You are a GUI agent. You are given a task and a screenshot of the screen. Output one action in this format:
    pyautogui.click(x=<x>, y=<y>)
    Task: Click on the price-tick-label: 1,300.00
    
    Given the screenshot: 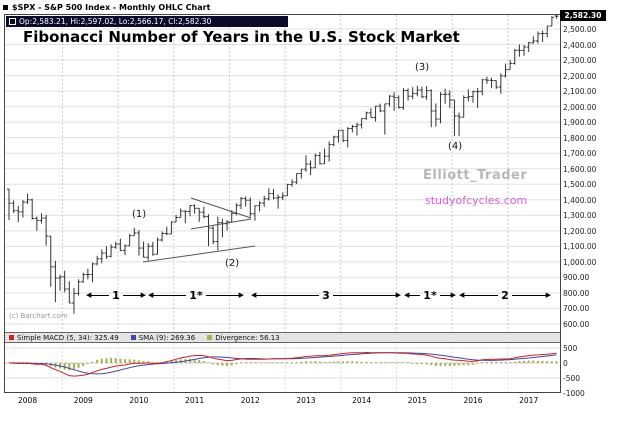 What is the action you would take?
    pyautogui.click(x=580, y=216)
    